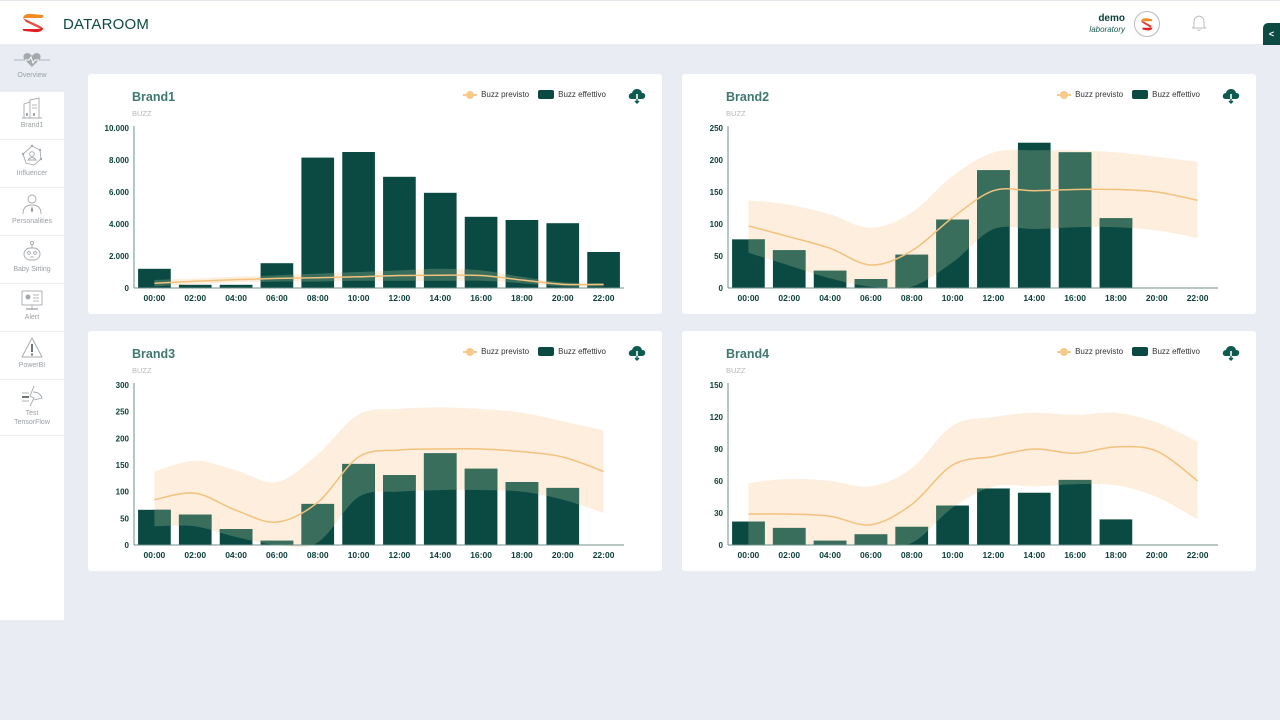 This screenshot has width=1280, height=720. Describe the element at coordinates (154, 354) in the screenshot. I see `card-title: Brand3` at that location.